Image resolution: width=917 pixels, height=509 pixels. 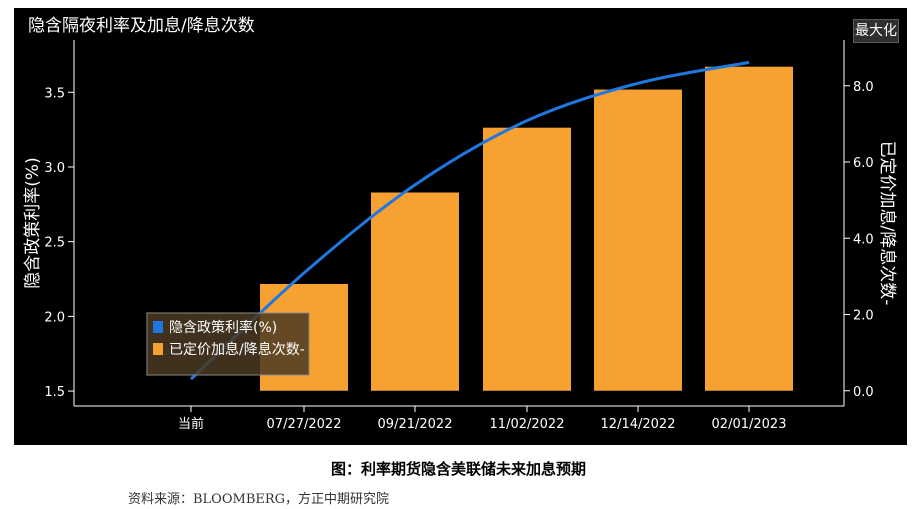 I want to click on legend-box, so click(x=228, y=344).